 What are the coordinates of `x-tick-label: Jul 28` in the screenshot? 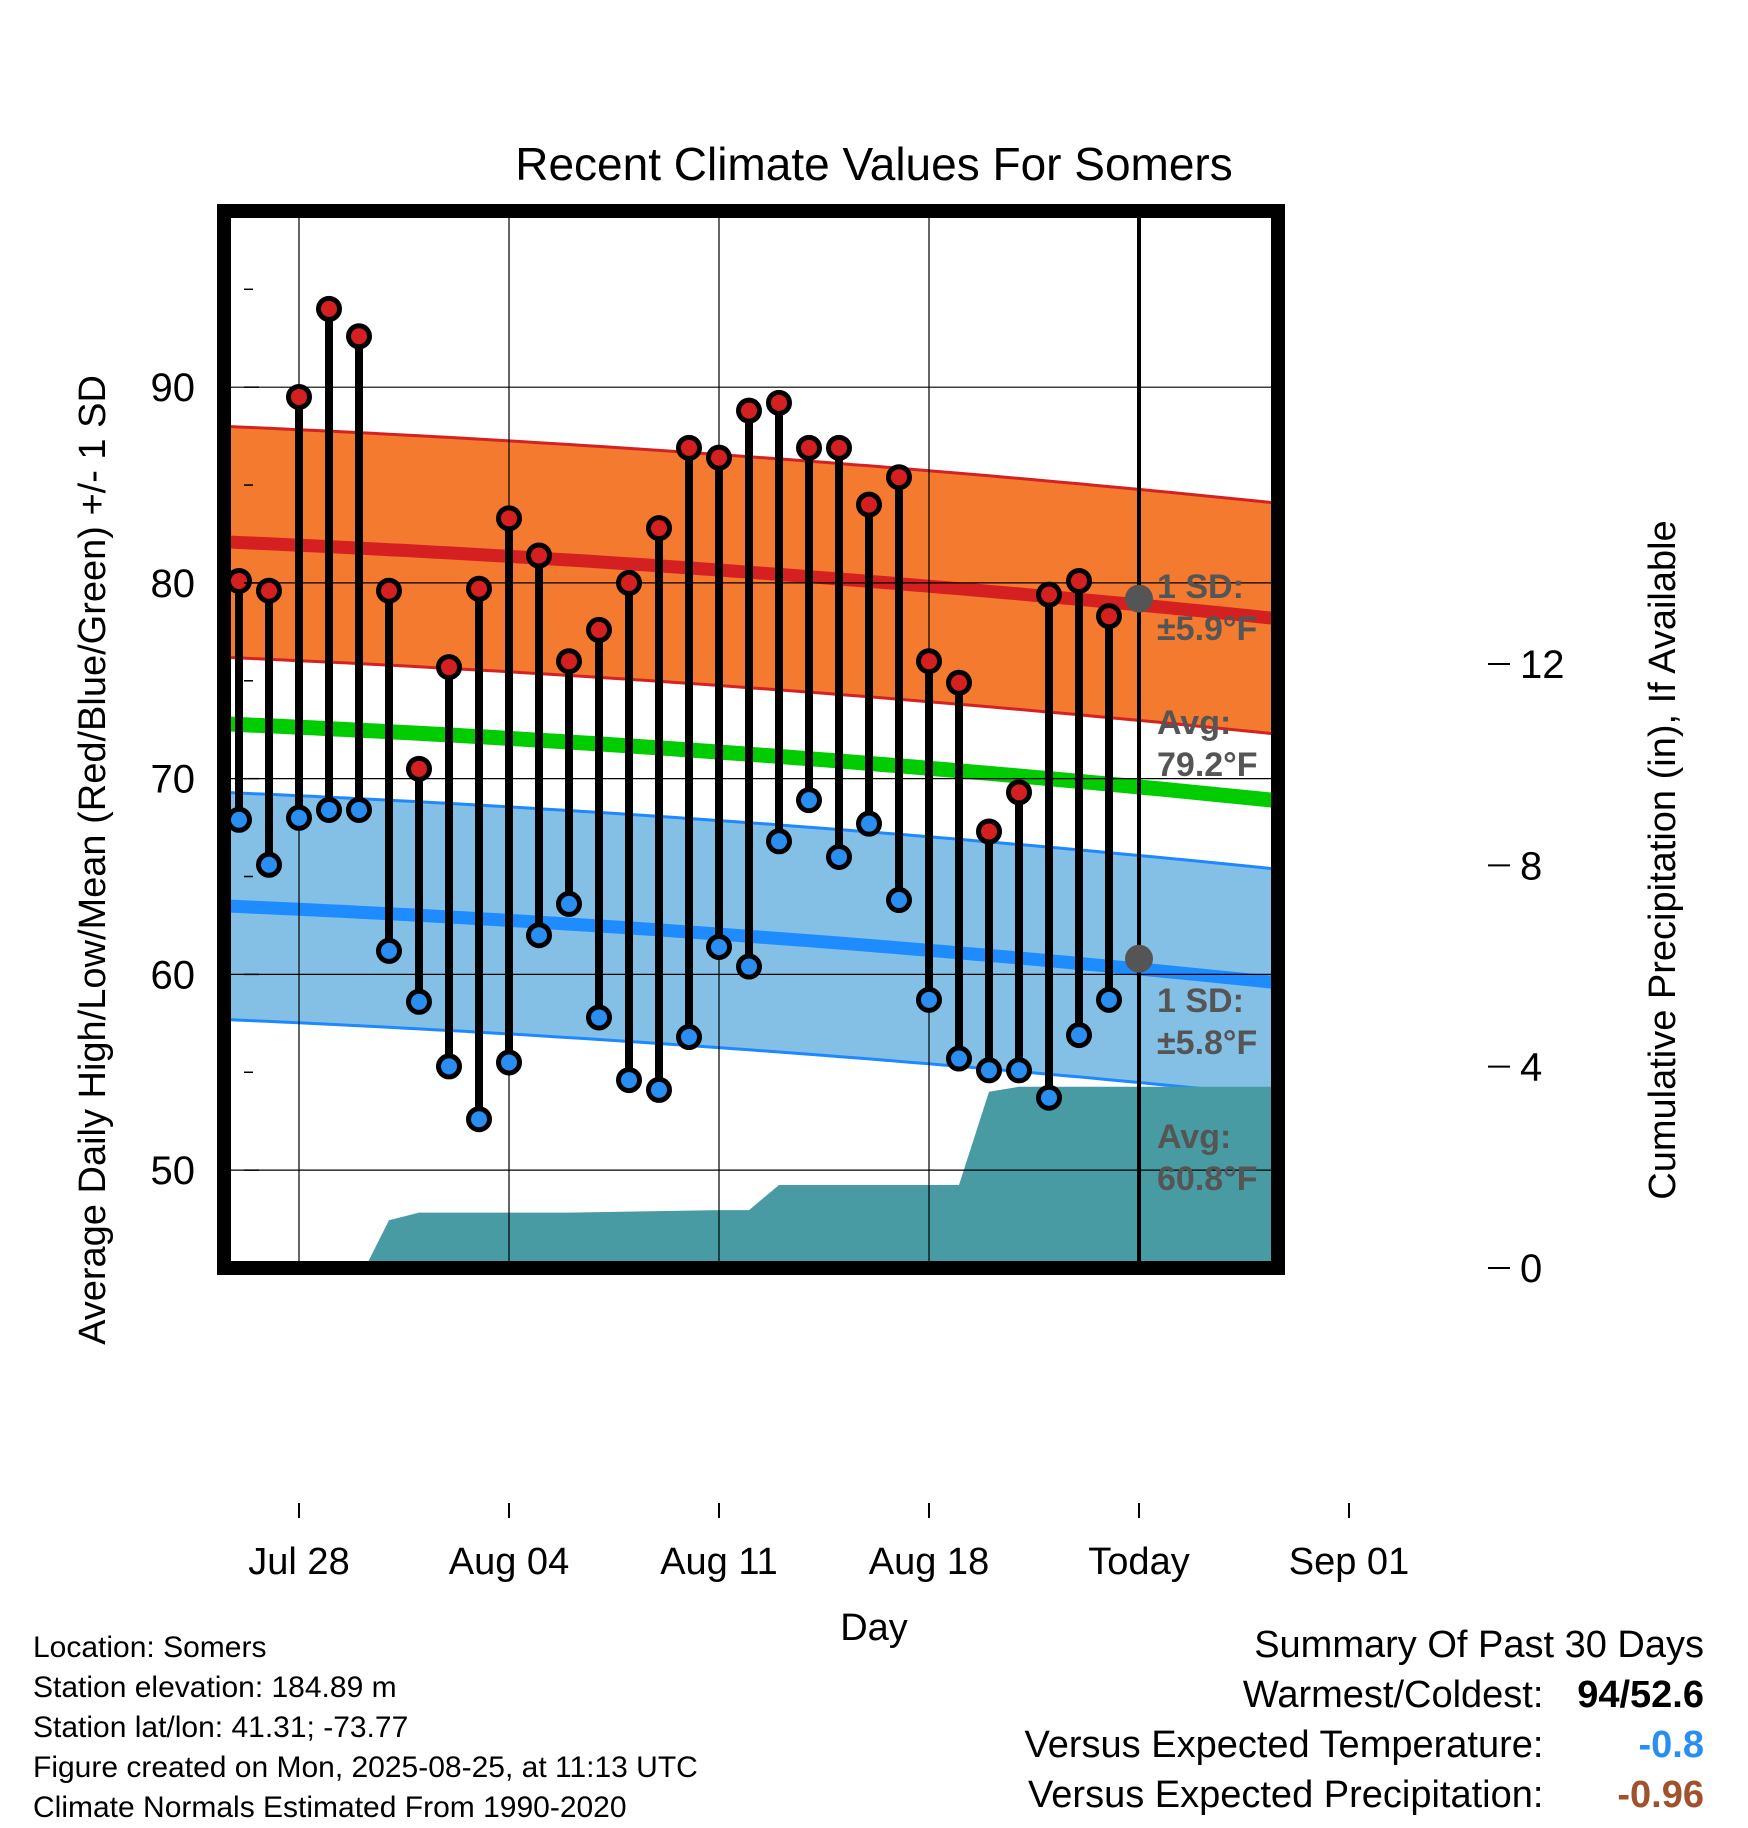 It's located at (298, 1562).